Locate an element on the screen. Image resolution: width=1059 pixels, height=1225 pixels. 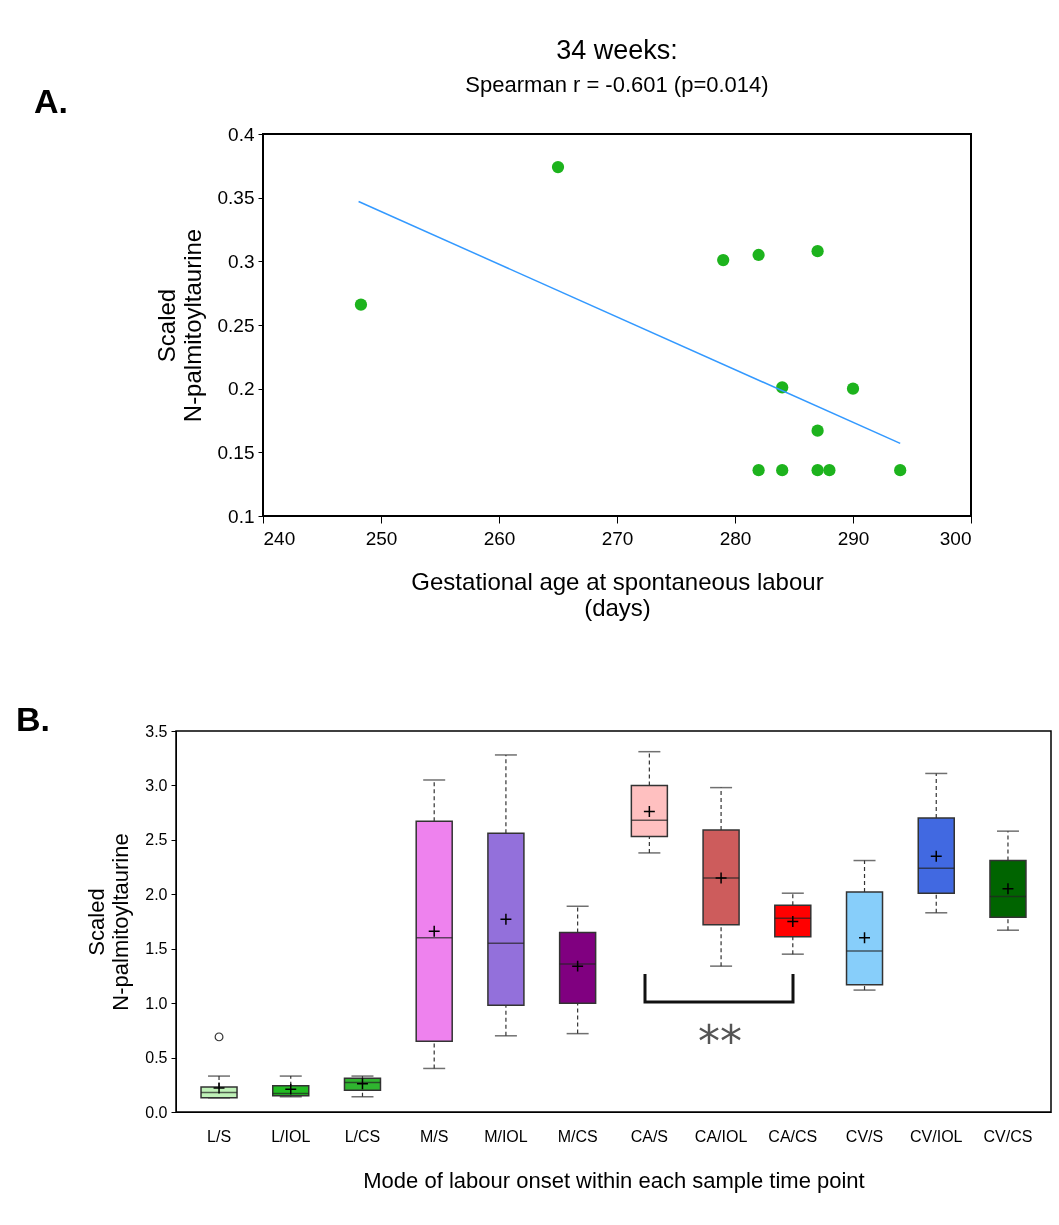
text: B. is located at coordinates (33, 719).